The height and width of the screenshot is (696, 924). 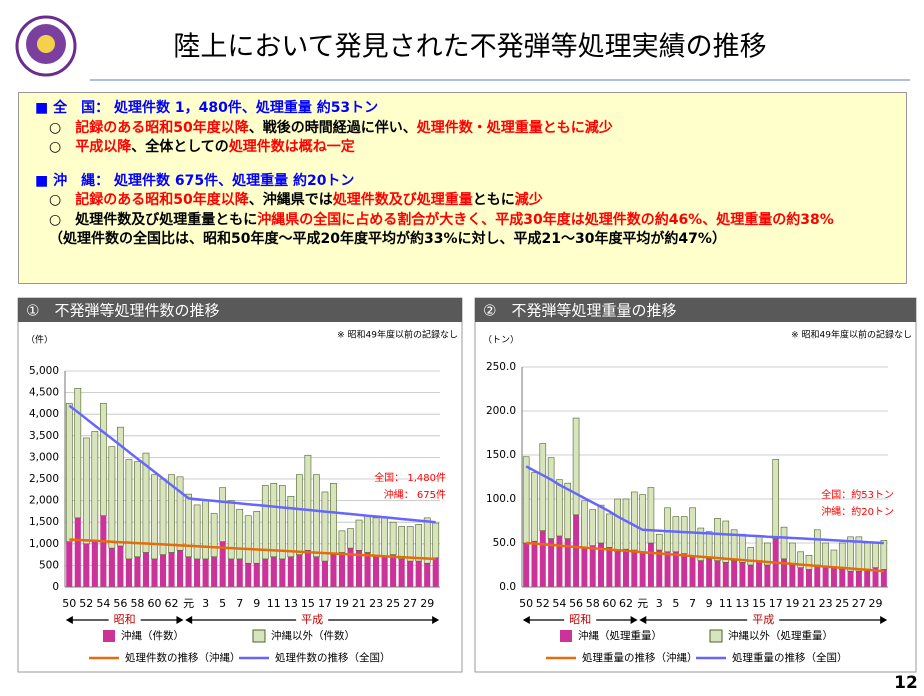 What do you see at coordinates (291, 147) in the screenshot?
I see `summary-text: 処理件数は概ね一定` at bounding box center [291, 147].